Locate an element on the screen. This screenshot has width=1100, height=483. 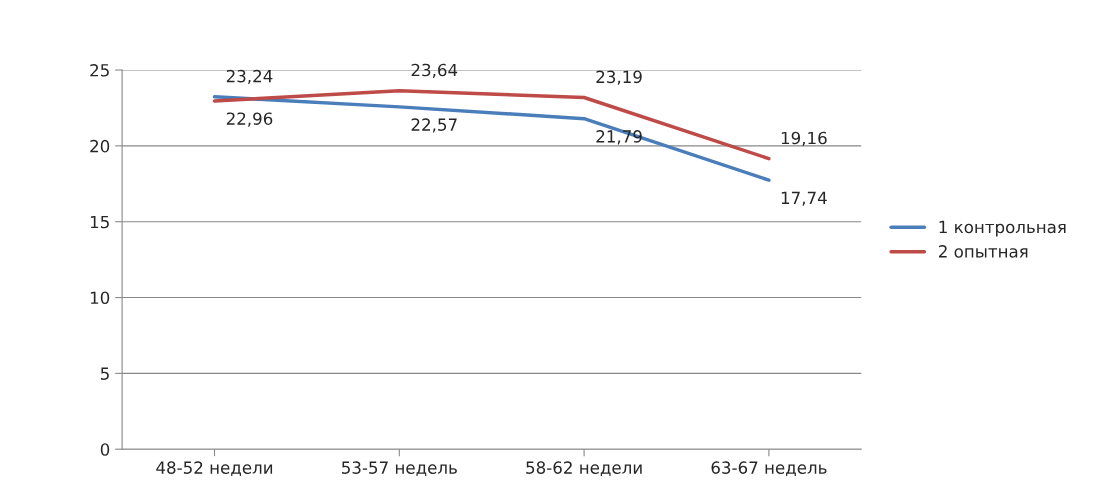
data-label: 23,64 is located at coordinates (434, 71).